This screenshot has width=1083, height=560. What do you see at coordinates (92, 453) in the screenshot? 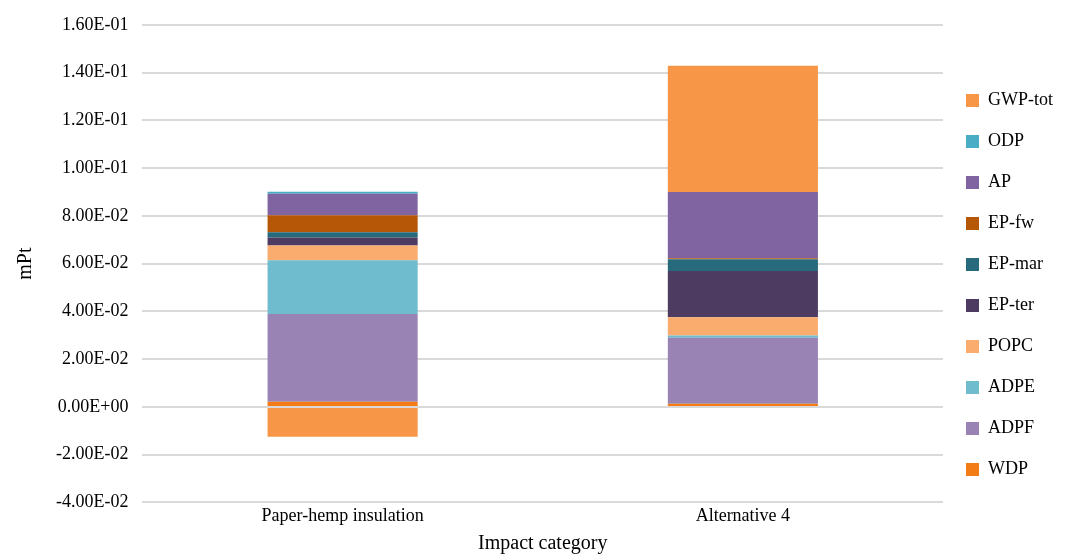
I see `y-tick-label: -2.00E-02` at bounding box center [92, 453].